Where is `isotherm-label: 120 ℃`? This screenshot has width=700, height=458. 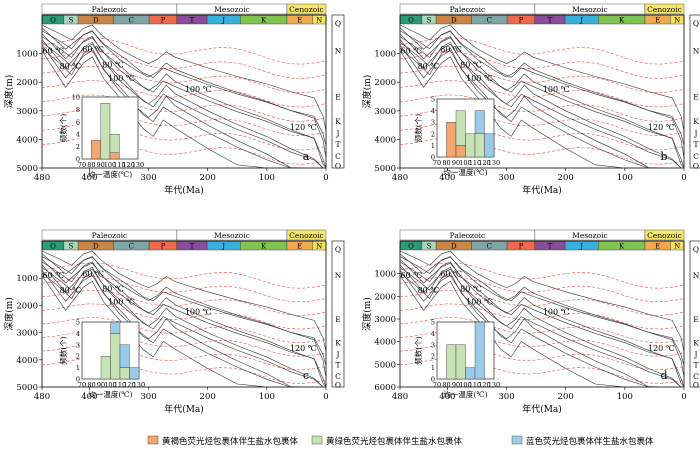
isotherm-label: 120 ℃ is located at coordinates (661, 348).